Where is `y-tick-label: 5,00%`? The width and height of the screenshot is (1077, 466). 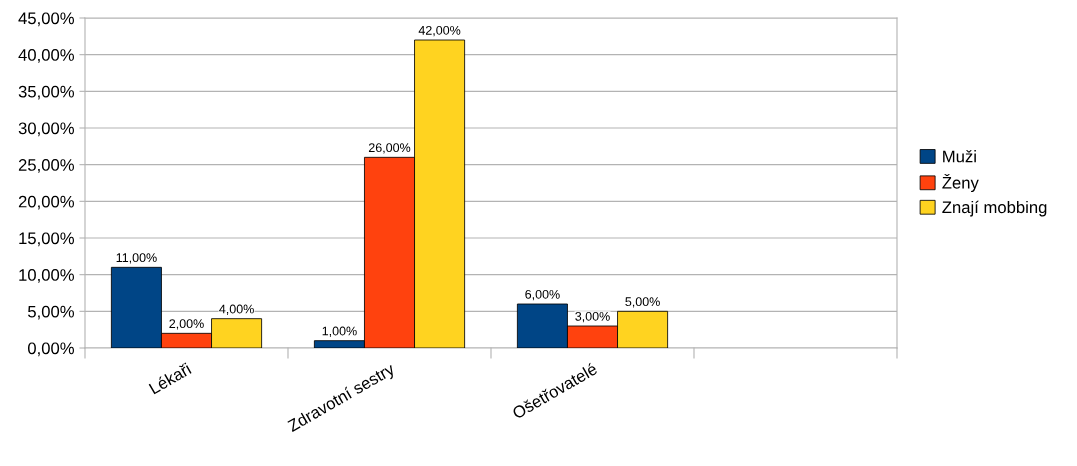 y-tick-label: 5,00% is located at coordinates (50, 312).